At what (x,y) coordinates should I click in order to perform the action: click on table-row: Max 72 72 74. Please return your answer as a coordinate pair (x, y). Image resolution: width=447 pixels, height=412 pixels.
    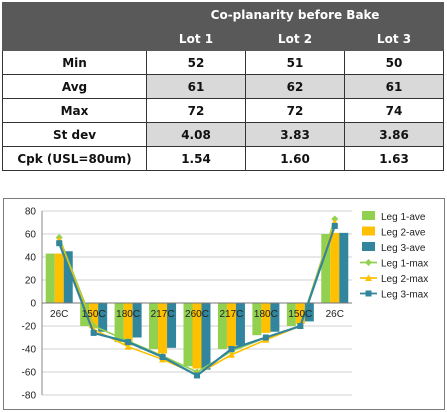
    Looking at the image, I should click on (223, 110).